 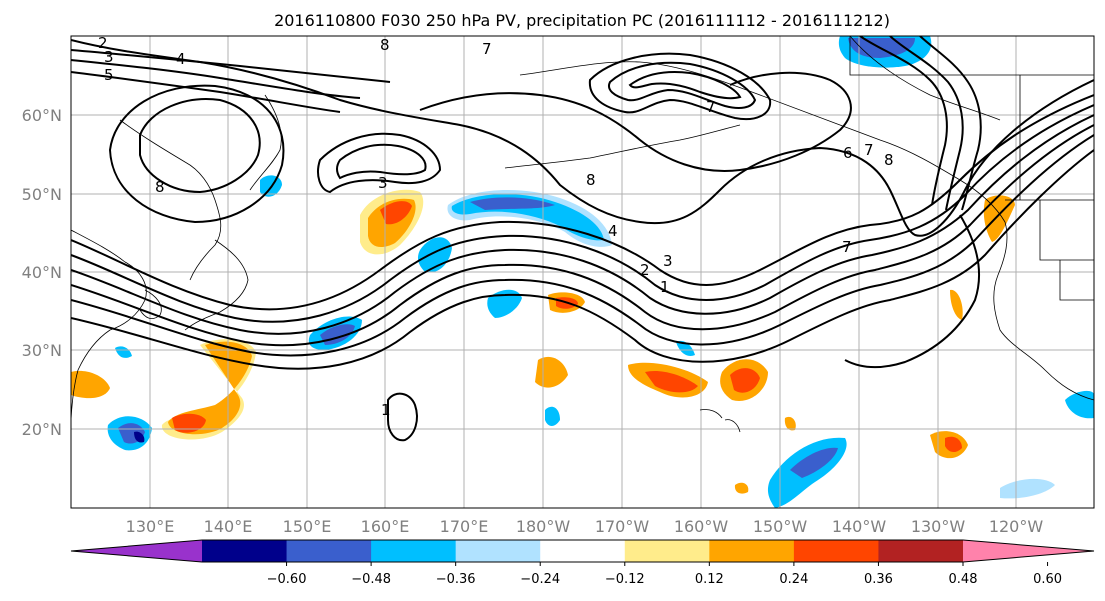 What do you see at coordinates (625, 579) in the screenshot?
I see `colorbar-tick-label: −0.12` at bounding box center [625, 579].